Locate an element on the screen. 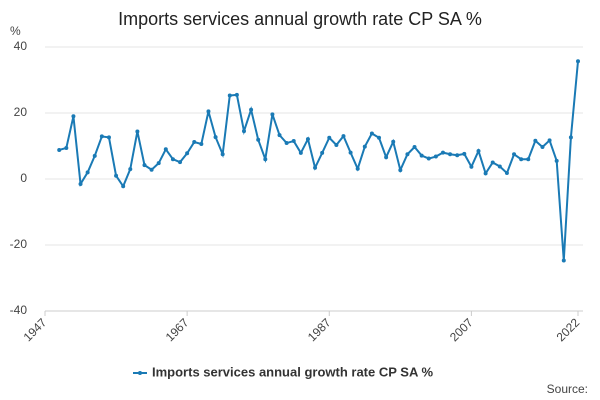 Image resolution: width=600 pixels, height=400 pixels. x-tick-label: 1987 is located at coordinates (319, 329).